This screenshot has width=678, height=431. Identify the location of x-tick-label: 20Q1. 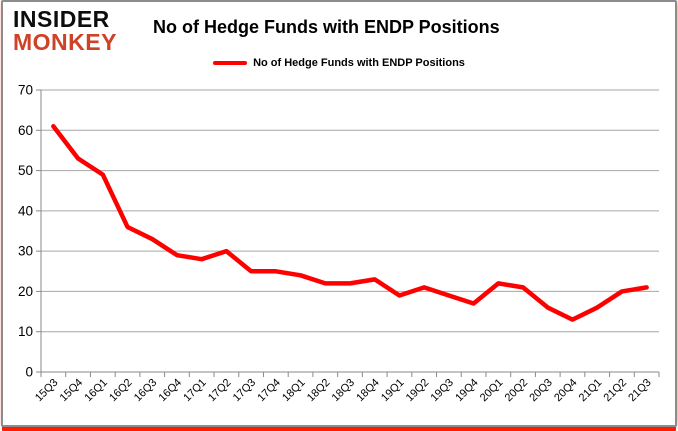
(492, 391).